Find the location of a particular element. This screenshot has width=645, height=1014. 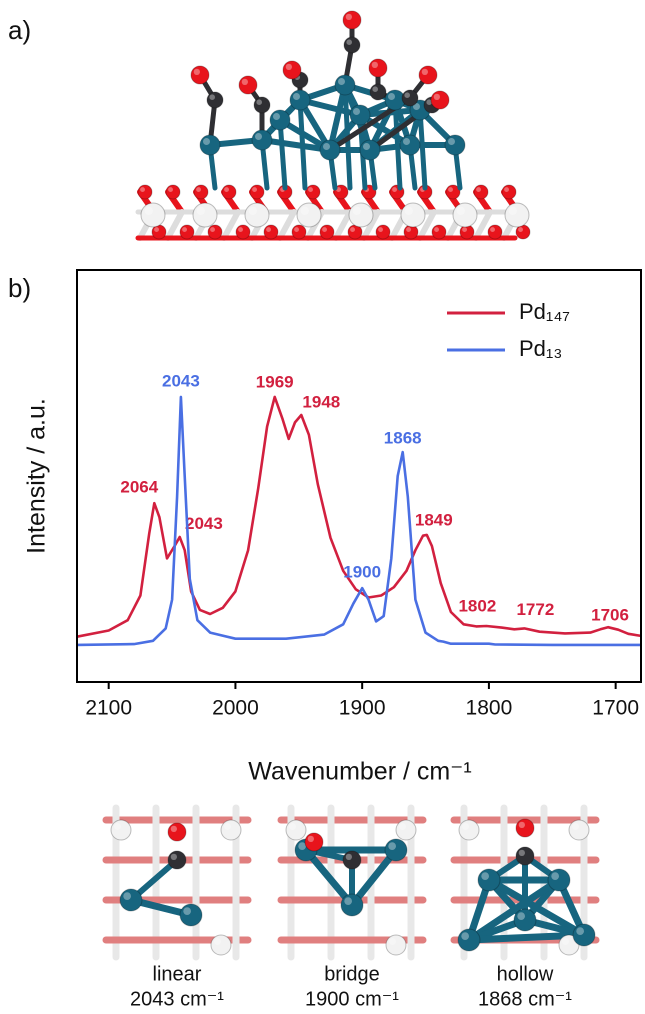

site-name: bridge is located at coordinates (352, 974).